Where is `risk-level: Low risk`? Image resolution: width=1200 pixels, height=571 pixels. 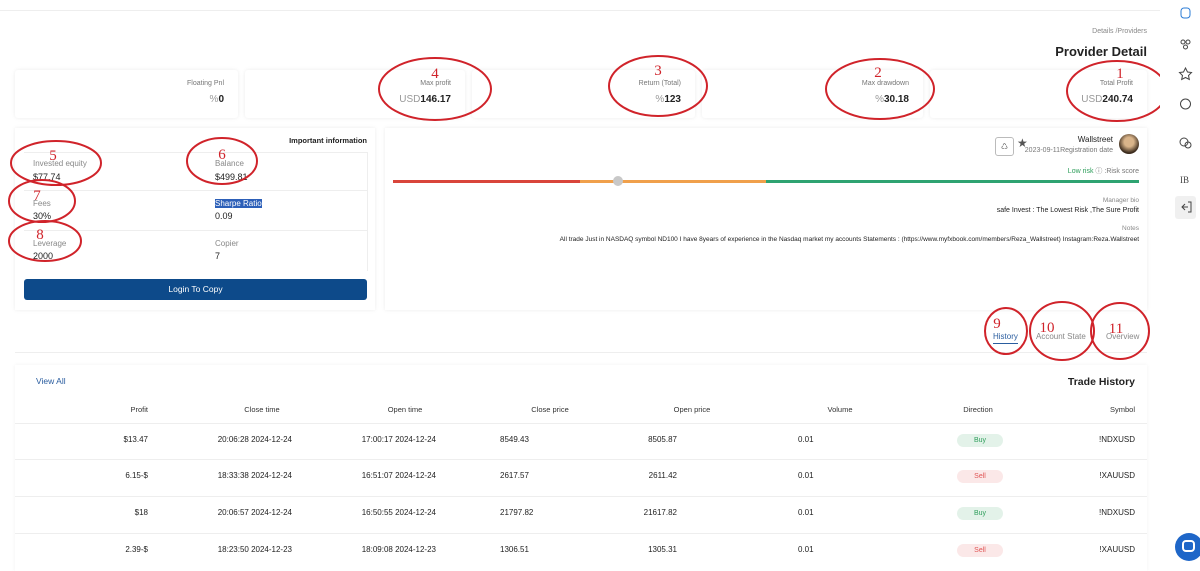
risk-level: Low risk is located at coordinates (1080, 171).